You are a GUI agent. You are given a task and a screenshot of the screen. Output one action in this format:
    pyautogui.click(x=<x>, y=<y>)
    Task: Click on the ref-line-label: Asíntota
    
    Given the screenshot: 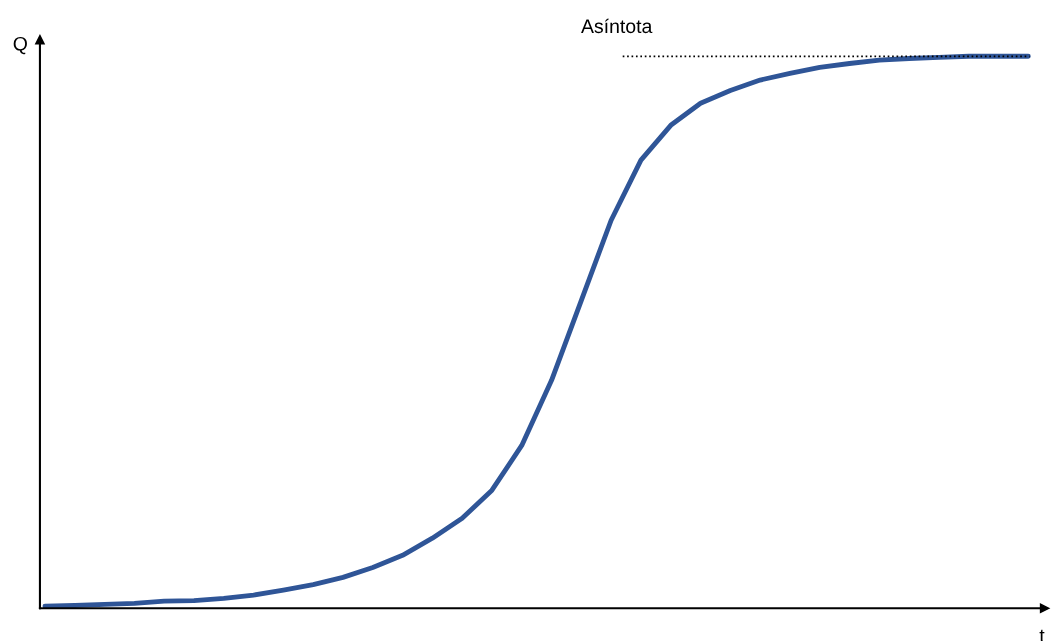 What is the action you would take?
    pyautogui.click(x=617, y=26)
    